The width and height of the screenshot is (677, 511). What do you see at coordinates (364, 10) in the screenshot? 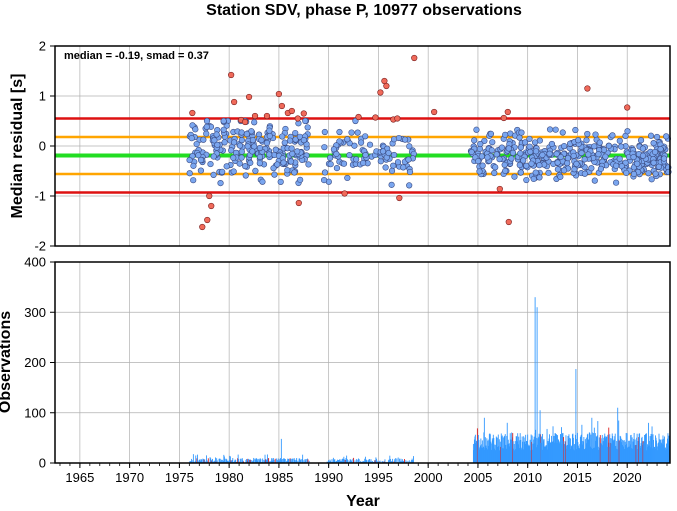
I see `chart-title: Station SDV, phase P, 10977 observations` at bounding box center [364, 10].